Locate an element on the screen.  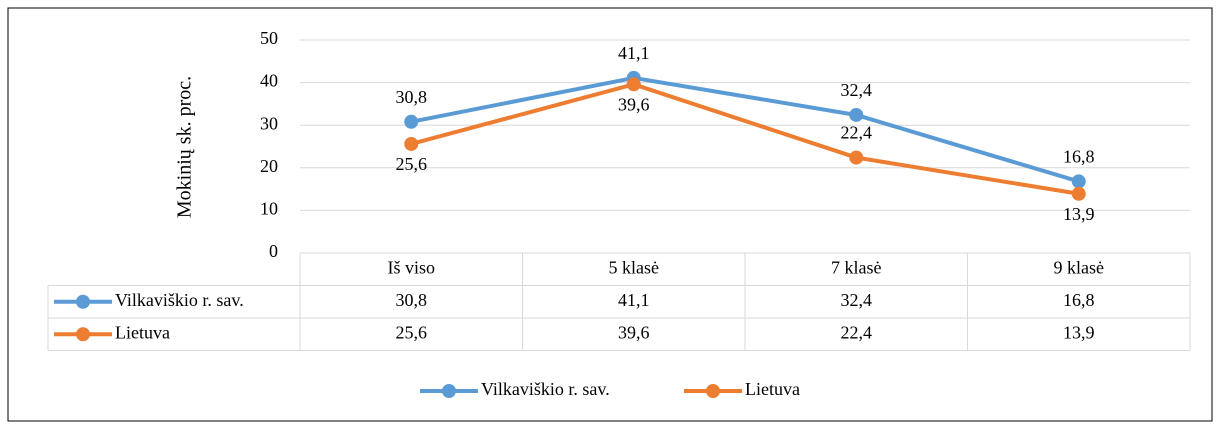
table-cell: 13,9 is located at coordinates (1079, 332).